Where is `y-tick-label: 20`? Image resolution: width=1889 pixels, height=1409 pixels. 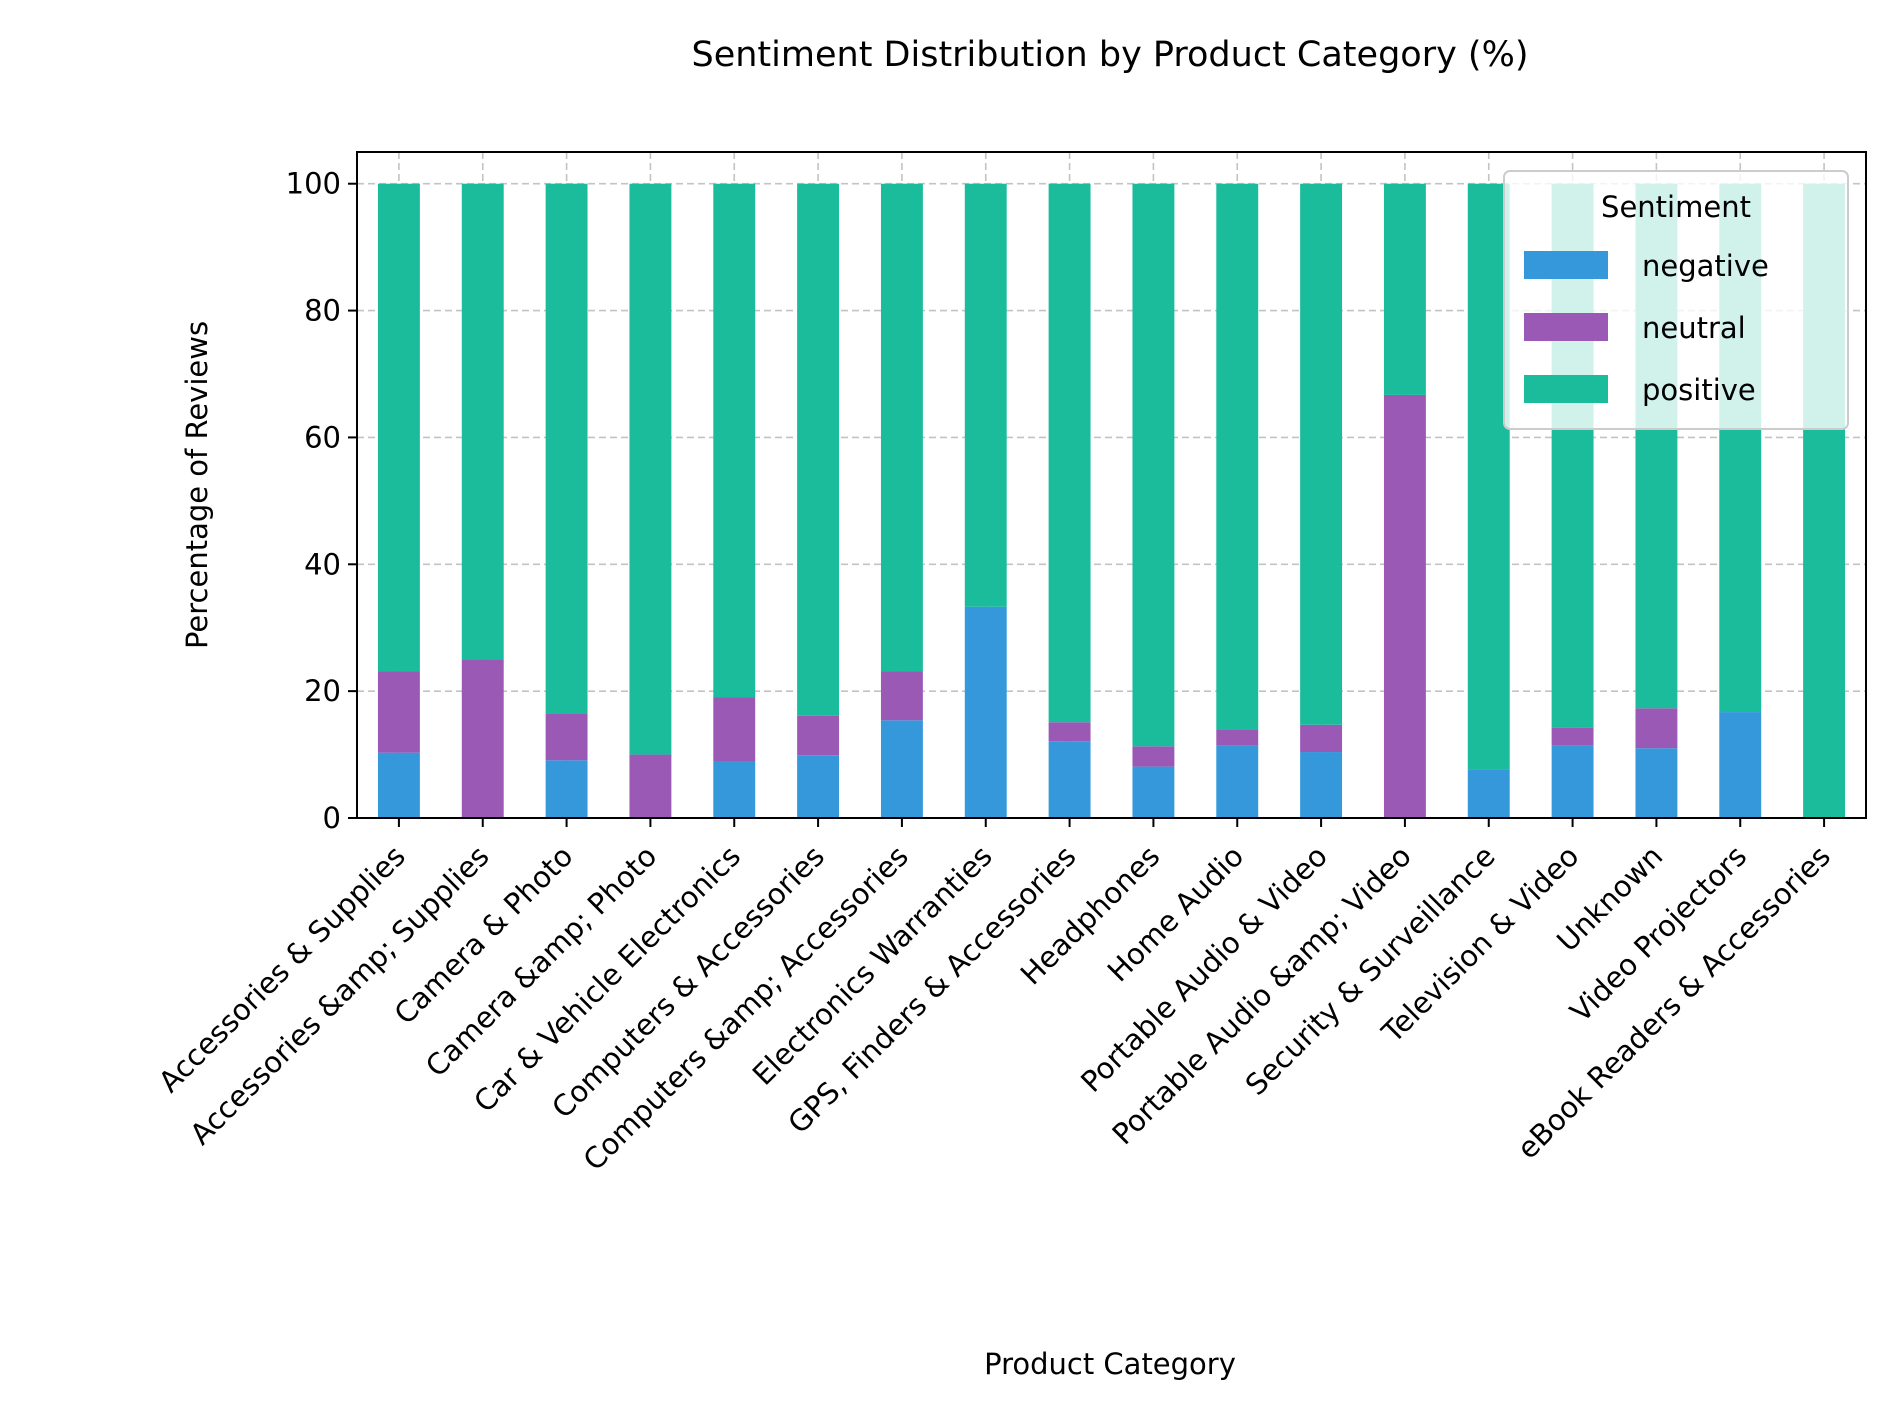
y-tick-label: 20 is located at coordinates (322, 691).